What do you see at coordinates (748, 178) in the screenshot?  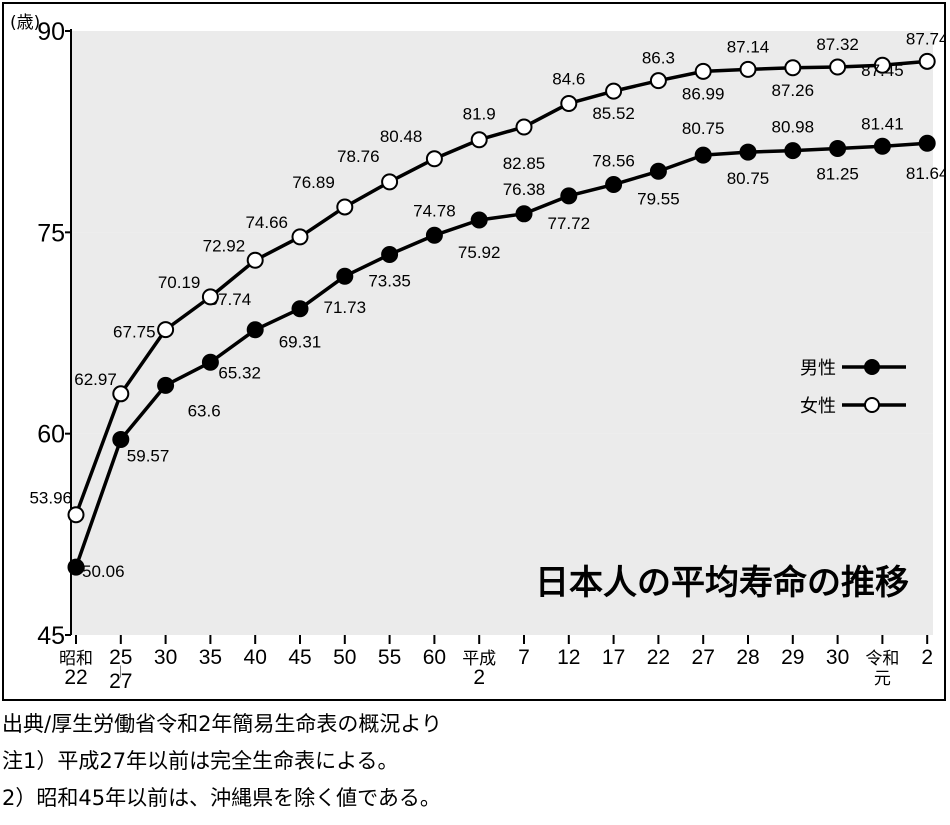 I see `data-label-male-15: 80.75` at bounding box center [748, 178].